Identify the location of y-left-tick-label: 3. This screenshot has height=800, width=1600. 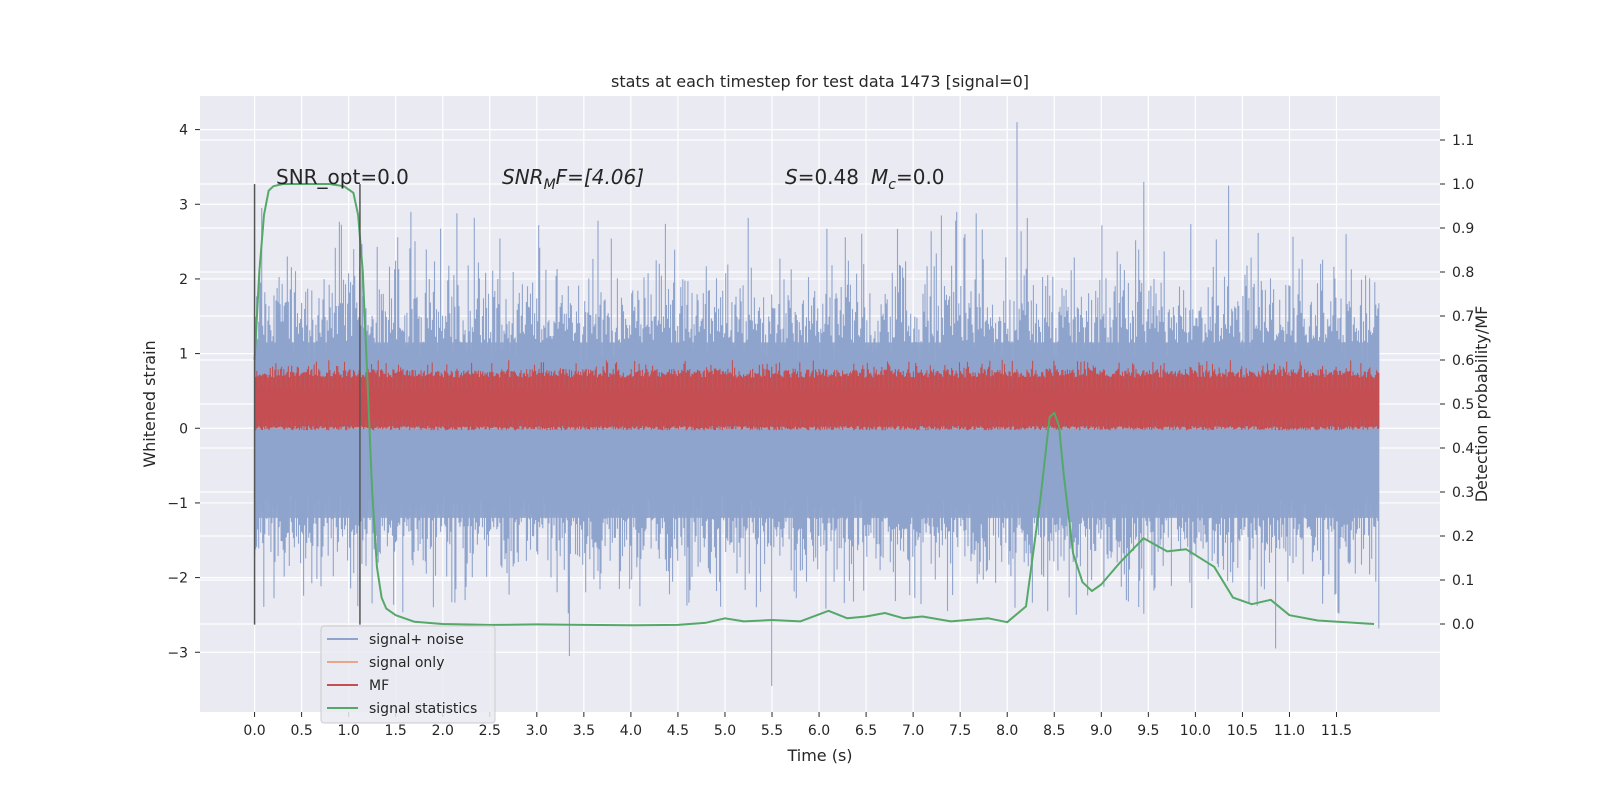
(183, 205).